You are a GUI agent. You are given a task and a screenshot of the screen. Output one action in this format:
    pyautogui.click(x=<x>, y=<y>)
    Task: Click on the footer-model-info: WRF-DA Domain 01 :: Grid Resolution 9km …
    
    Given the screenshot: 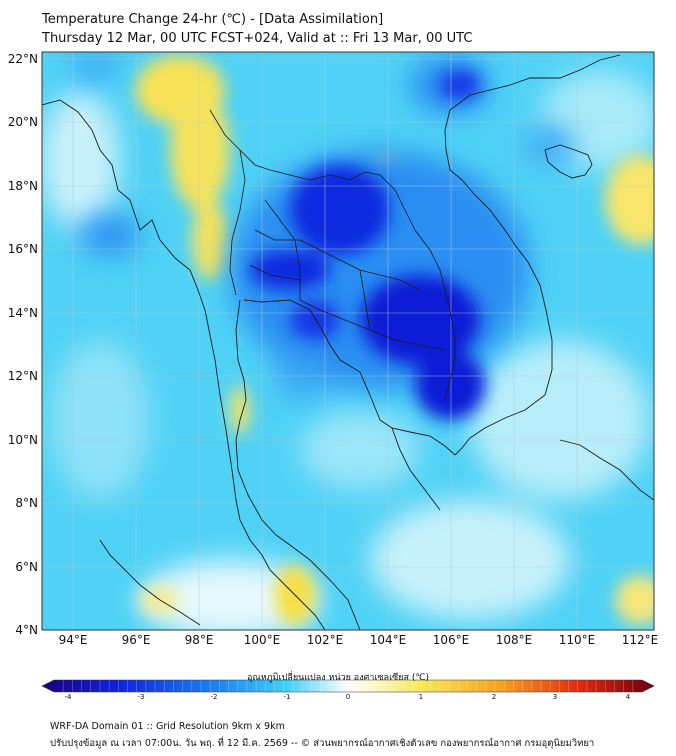 What is the action you would take?
    pyautogui.click(x=167, y=726)
    